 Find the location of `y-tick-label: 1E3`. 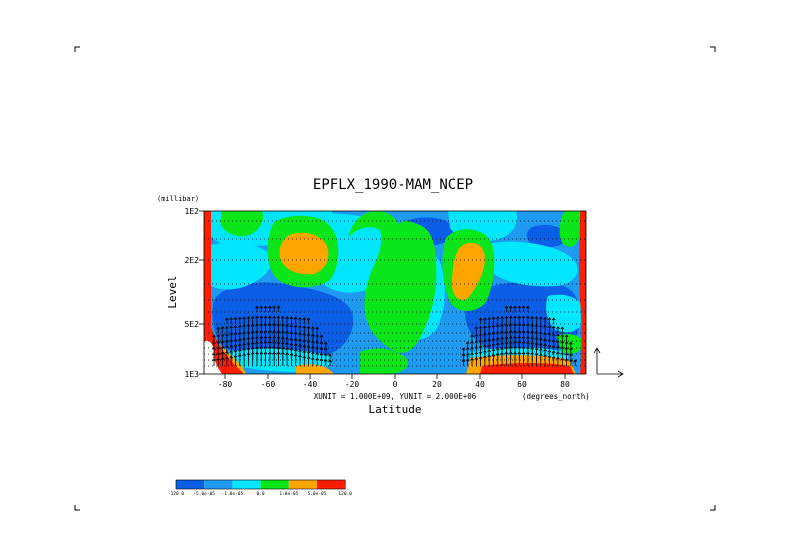

y-tick-label: 1E3 is located at coordinates (192, 374).